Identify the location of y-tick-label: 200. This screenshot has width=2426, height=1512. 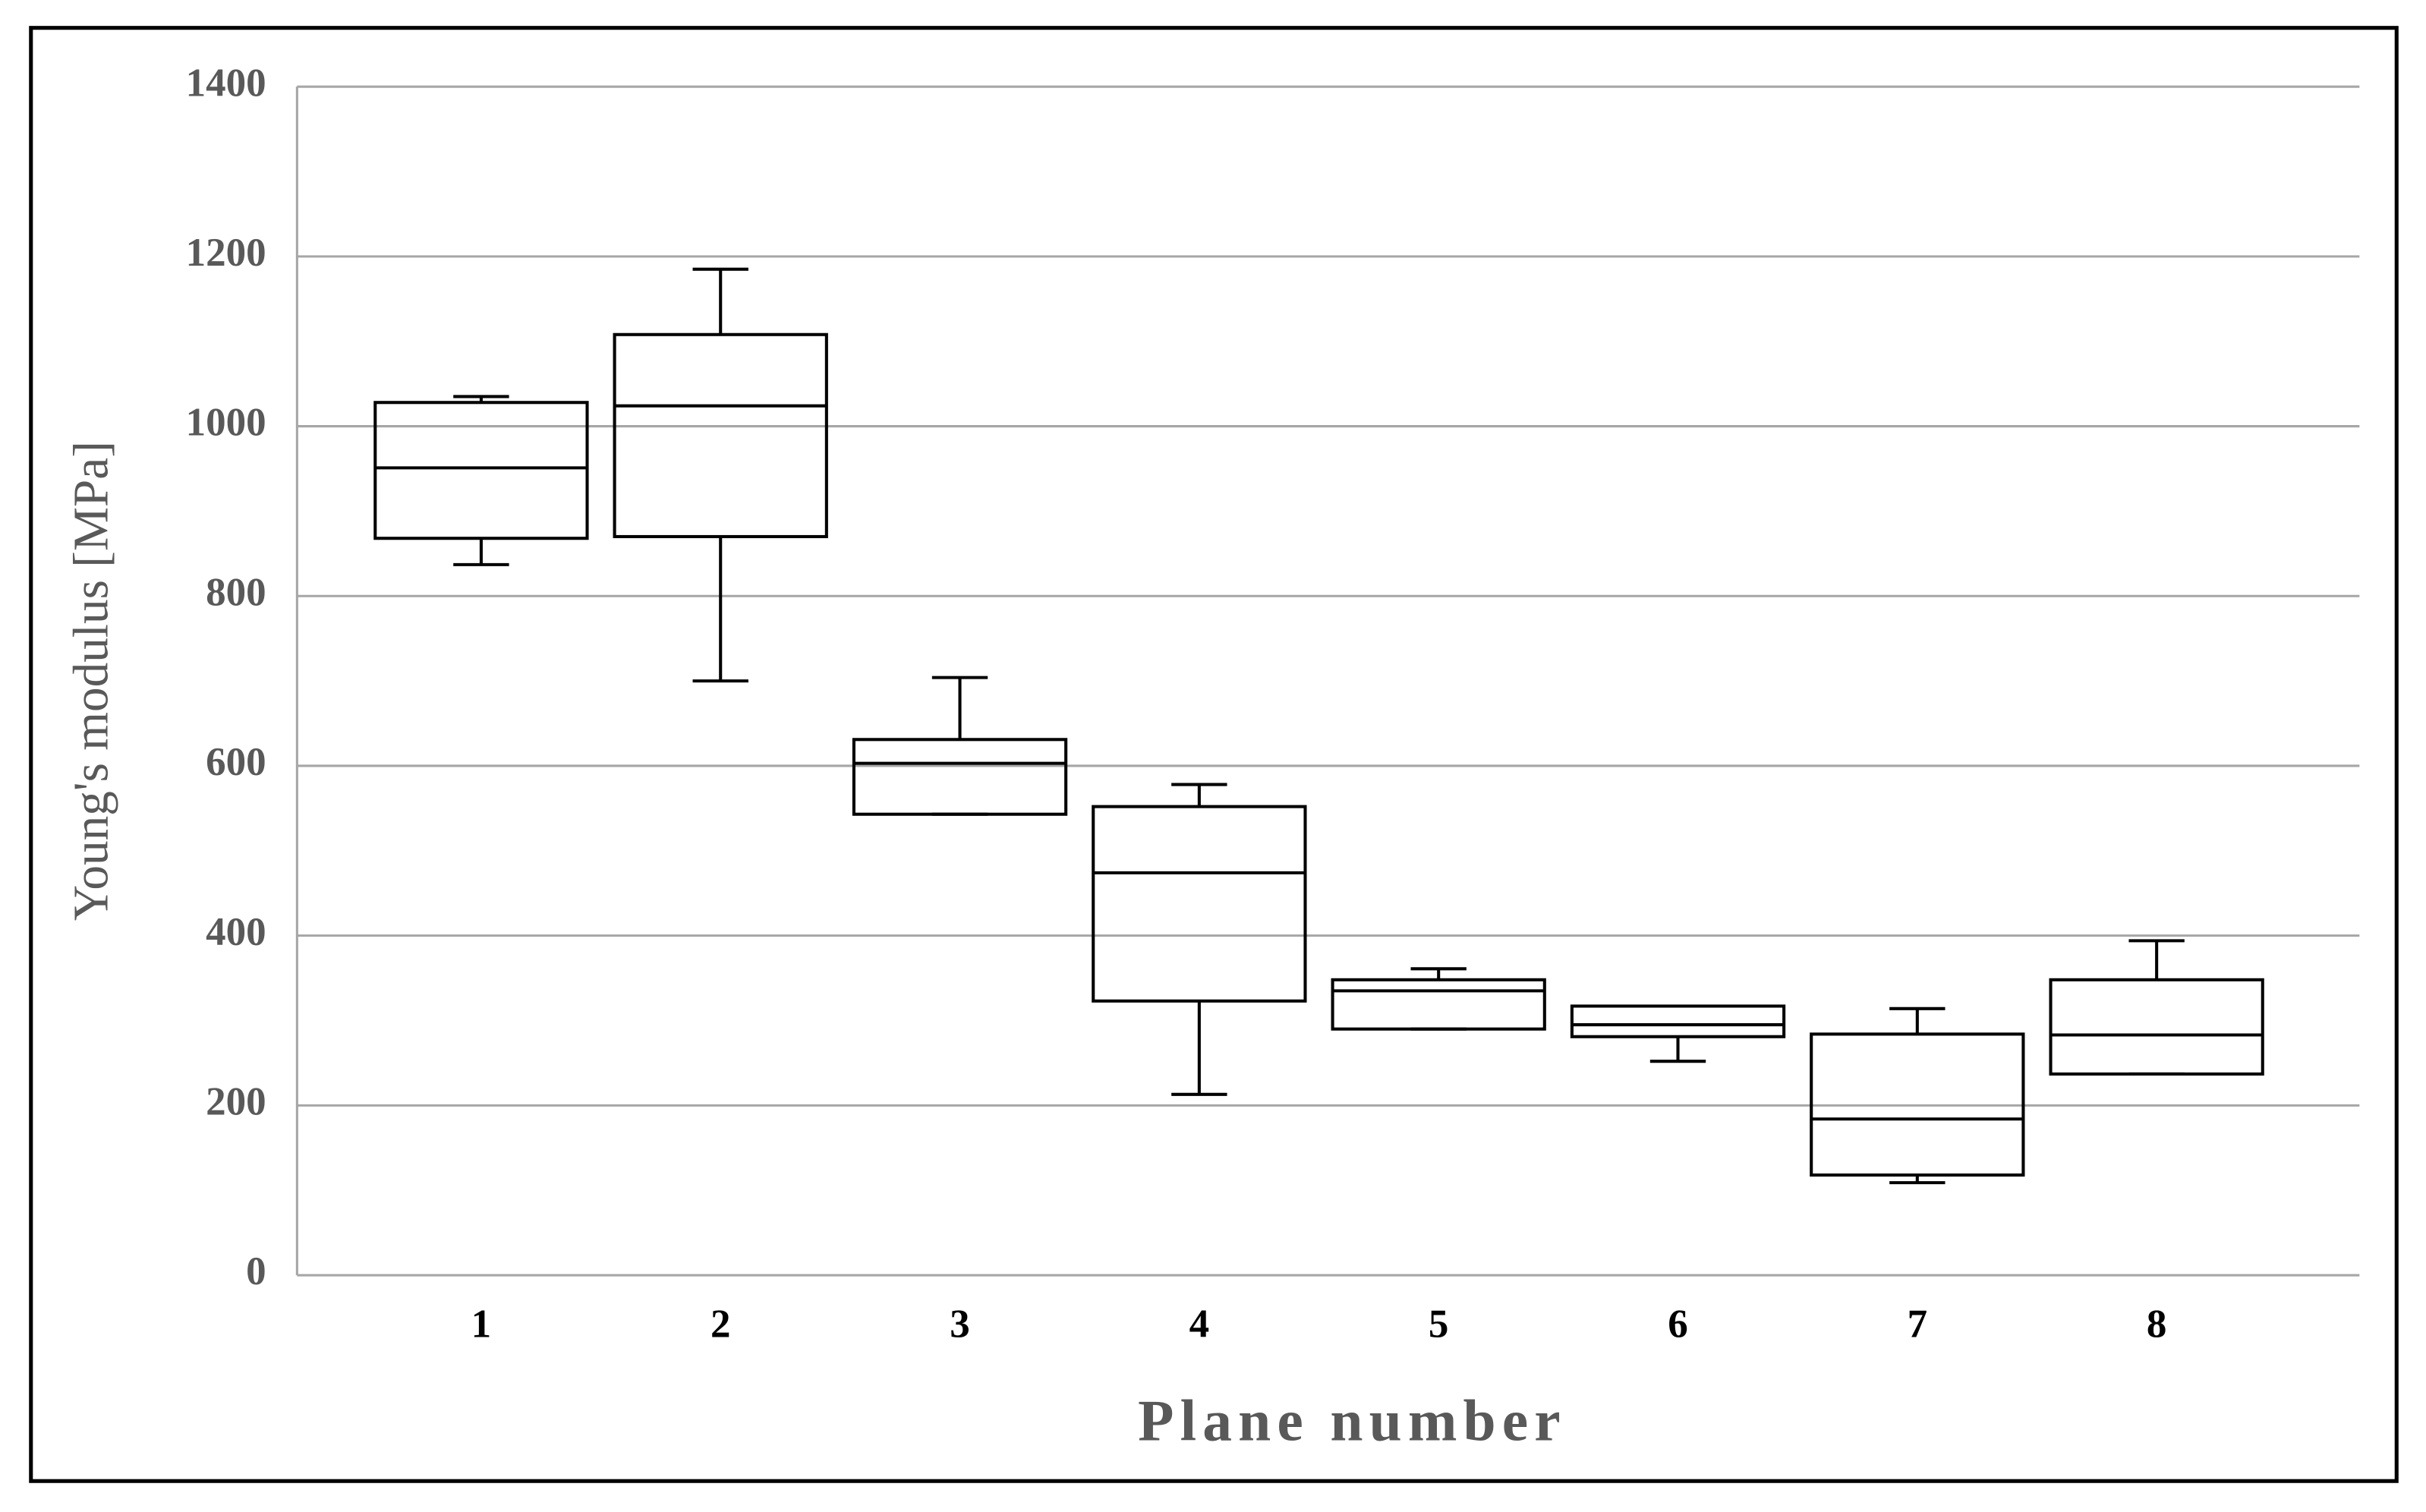
(236, 1102).